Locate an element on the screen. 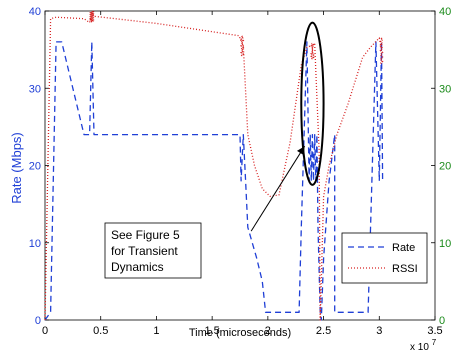 This screenshot has width=458, height=356. y-tick-label-left: 30 is located at coordinates (35, 89).